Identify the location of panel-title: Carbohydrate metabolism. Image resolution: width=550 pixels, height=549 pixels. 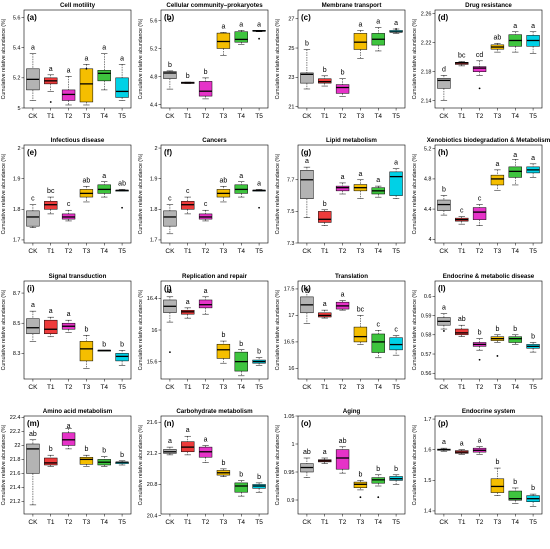
(214, 411).